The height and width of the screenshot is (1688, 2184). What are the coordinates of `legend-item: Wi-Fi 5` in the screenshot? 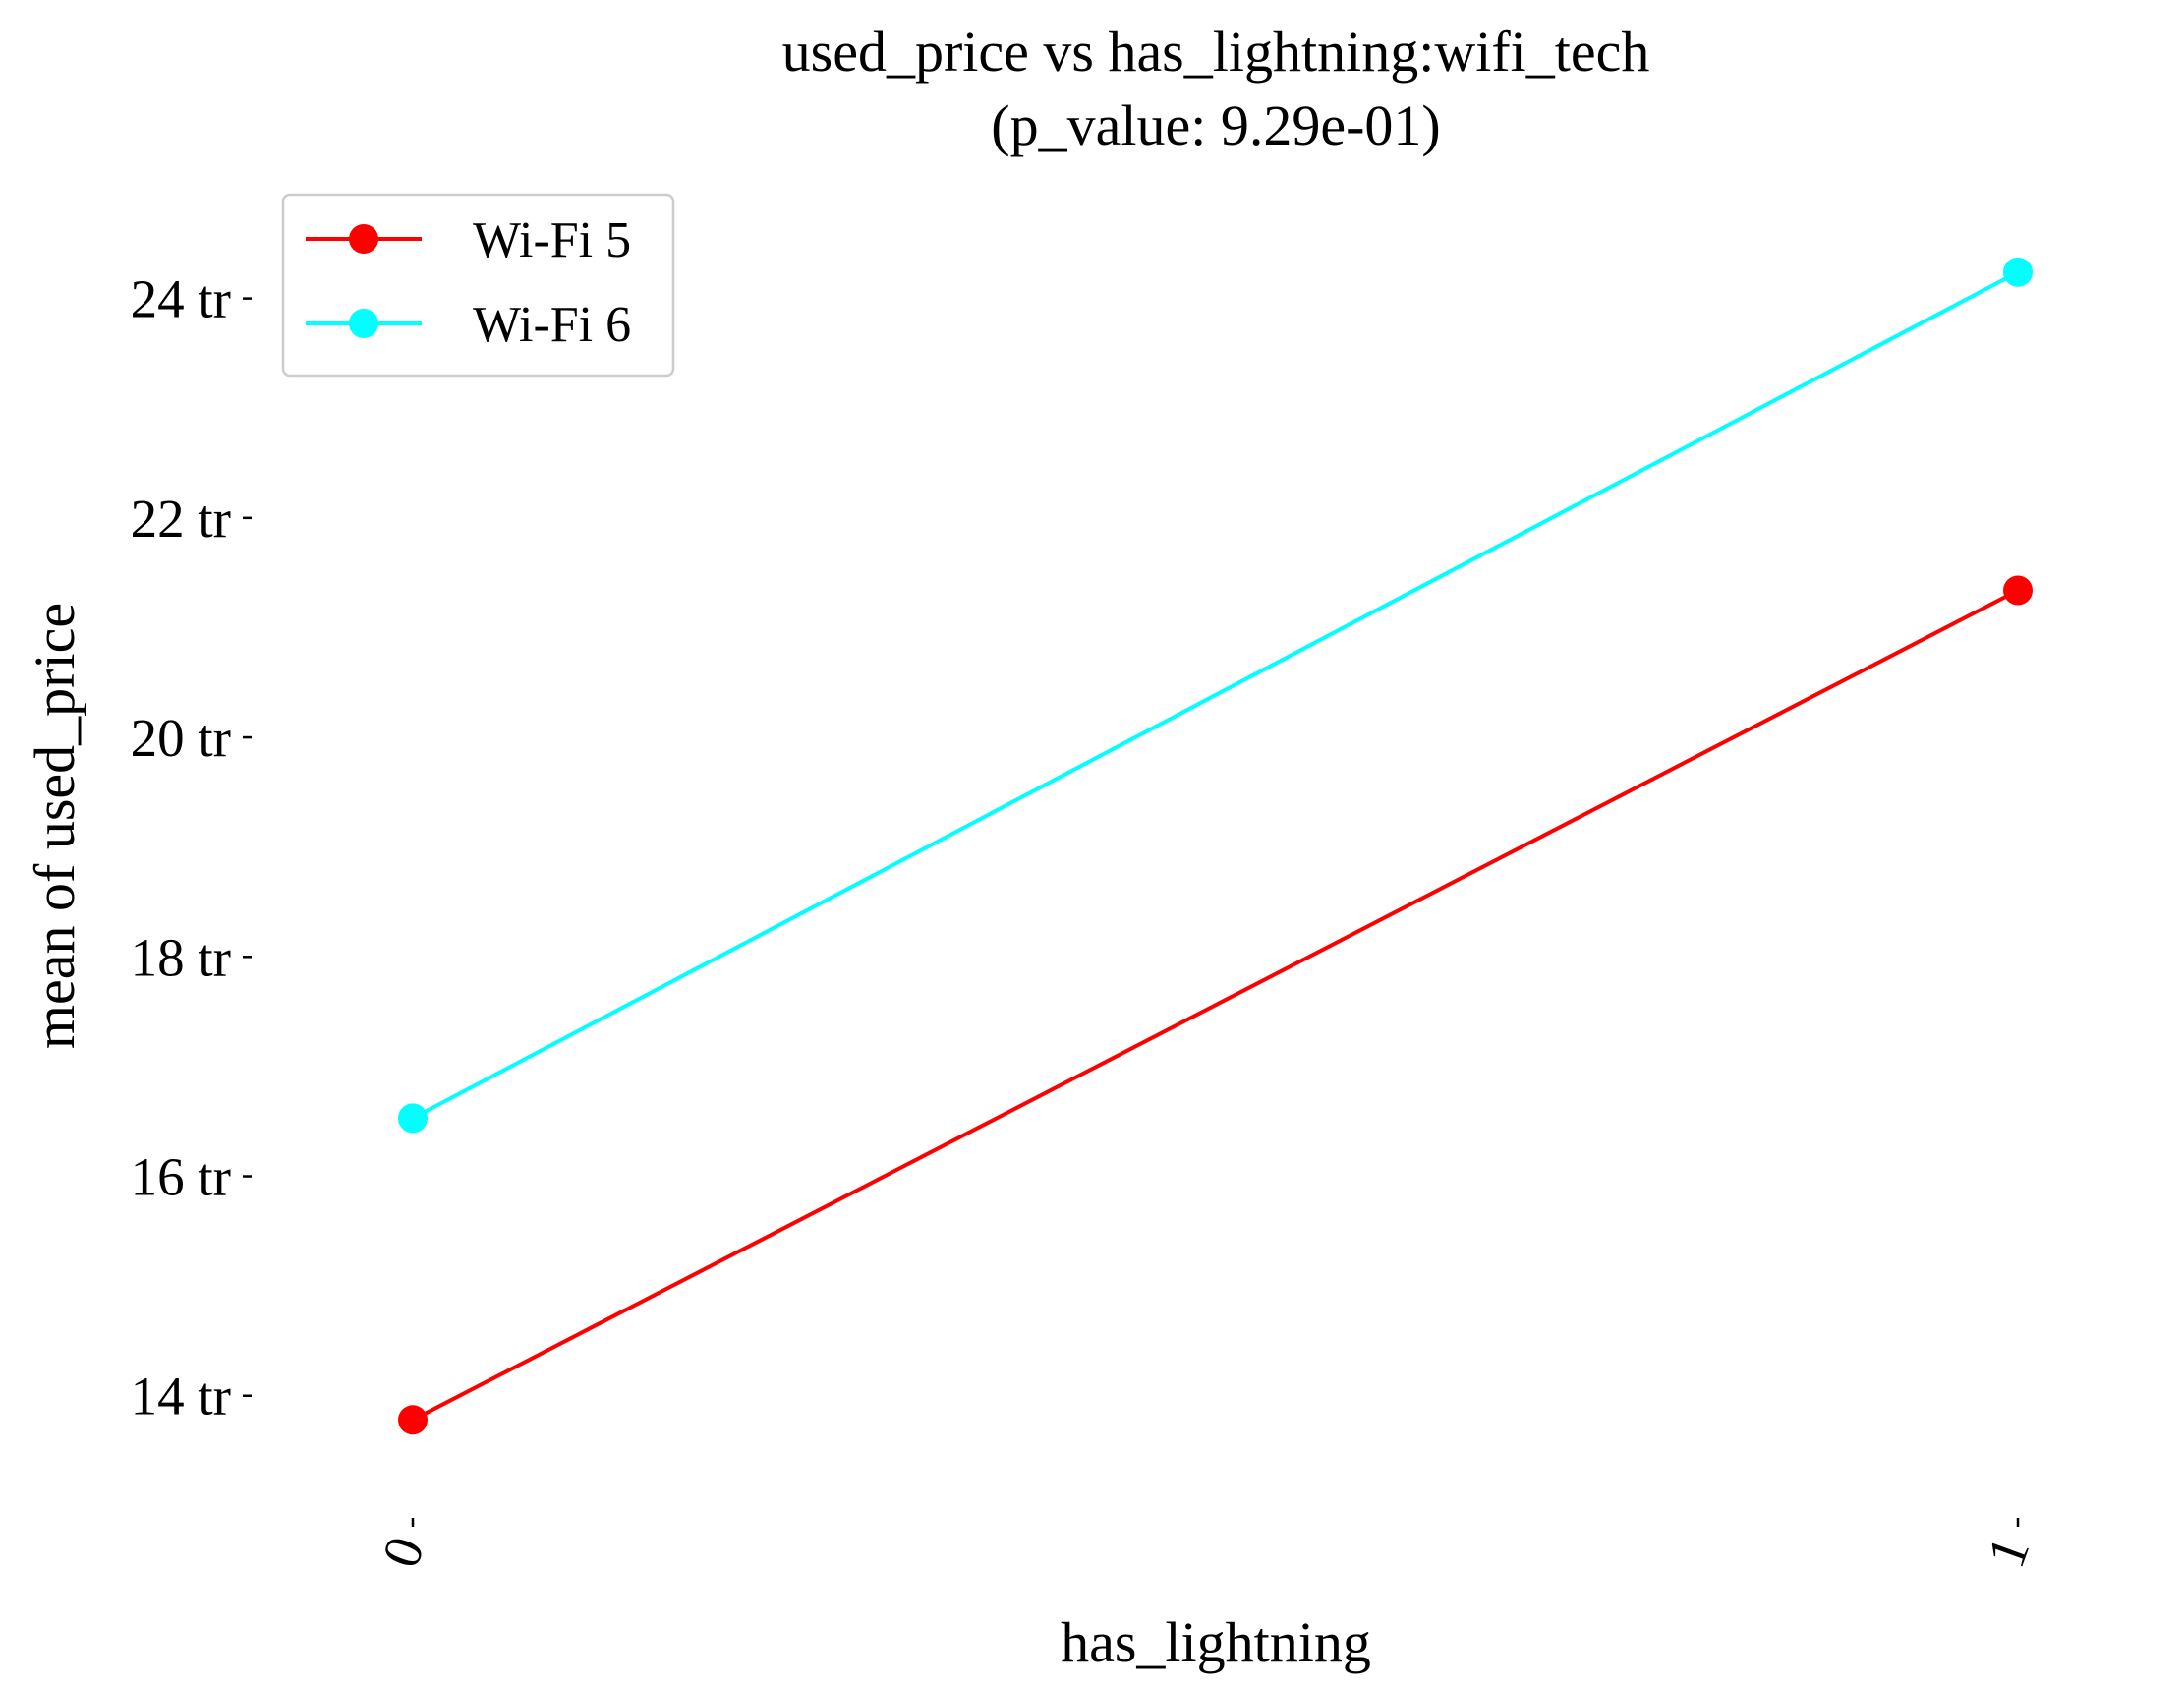 It's located at (468, 240).